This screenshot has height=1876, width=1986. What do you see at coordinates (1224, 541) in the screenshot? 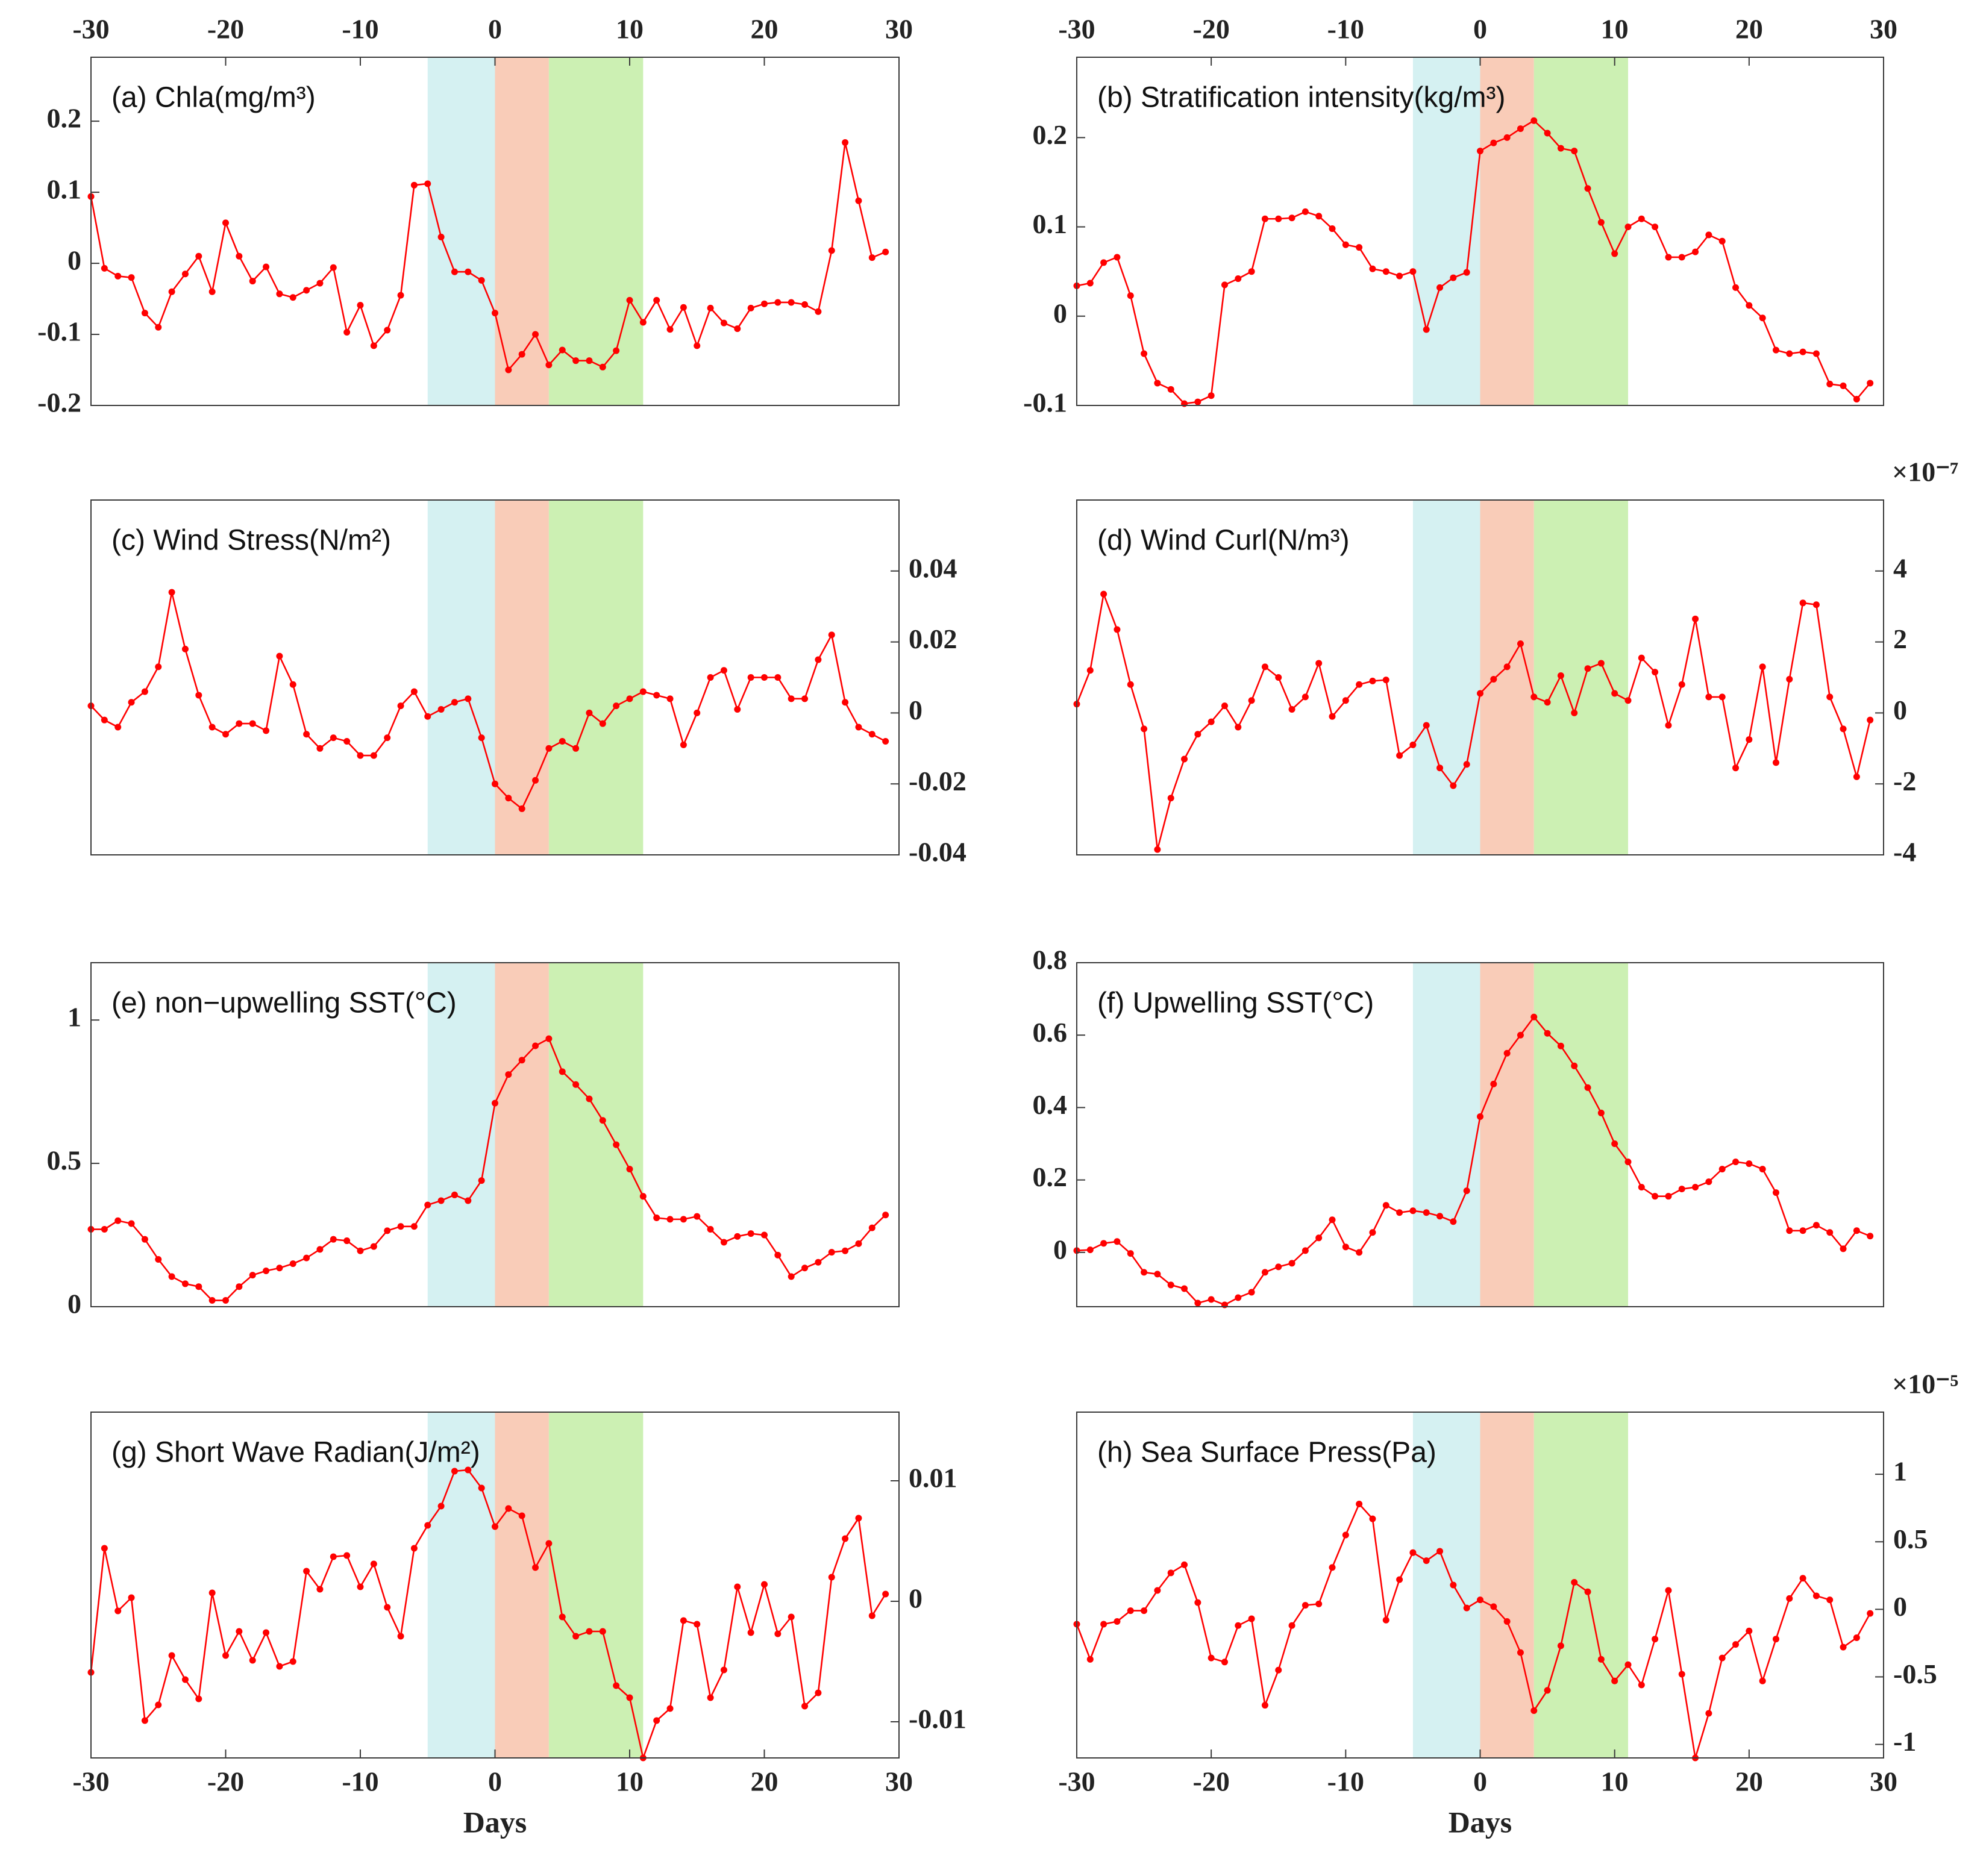
I see `panel-title: (d) Wind Curl(N/m³)` at bounding box center [1224, 541].